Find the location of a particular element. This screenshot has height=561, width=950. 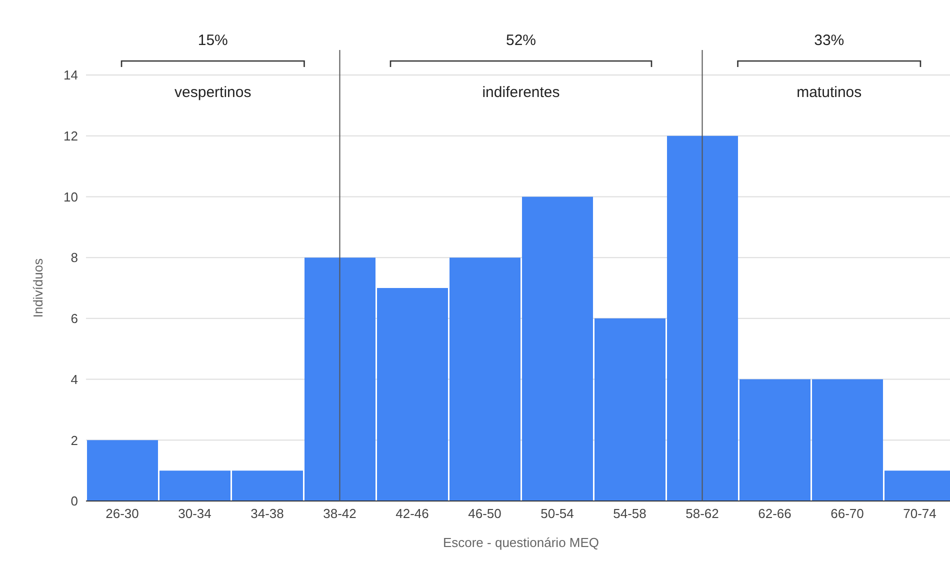

text: 33% is located at coordinates (829, 40).